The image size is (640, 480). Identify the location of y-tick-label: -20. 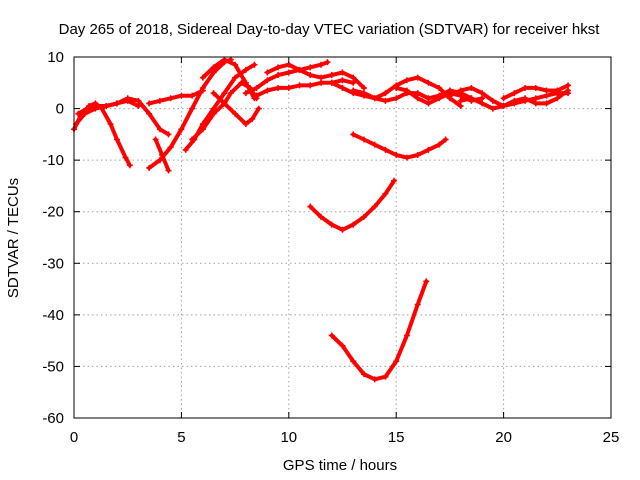
(53, 212).